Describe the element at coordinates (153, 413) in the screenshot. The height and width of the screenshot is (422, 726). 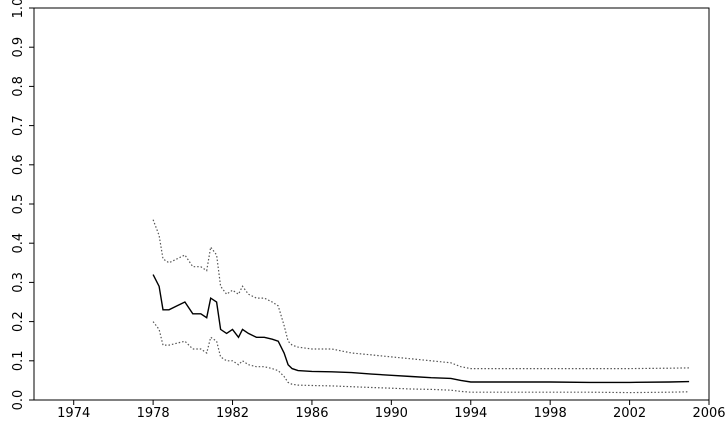
I see `x-tick-label: 1978` at that location.